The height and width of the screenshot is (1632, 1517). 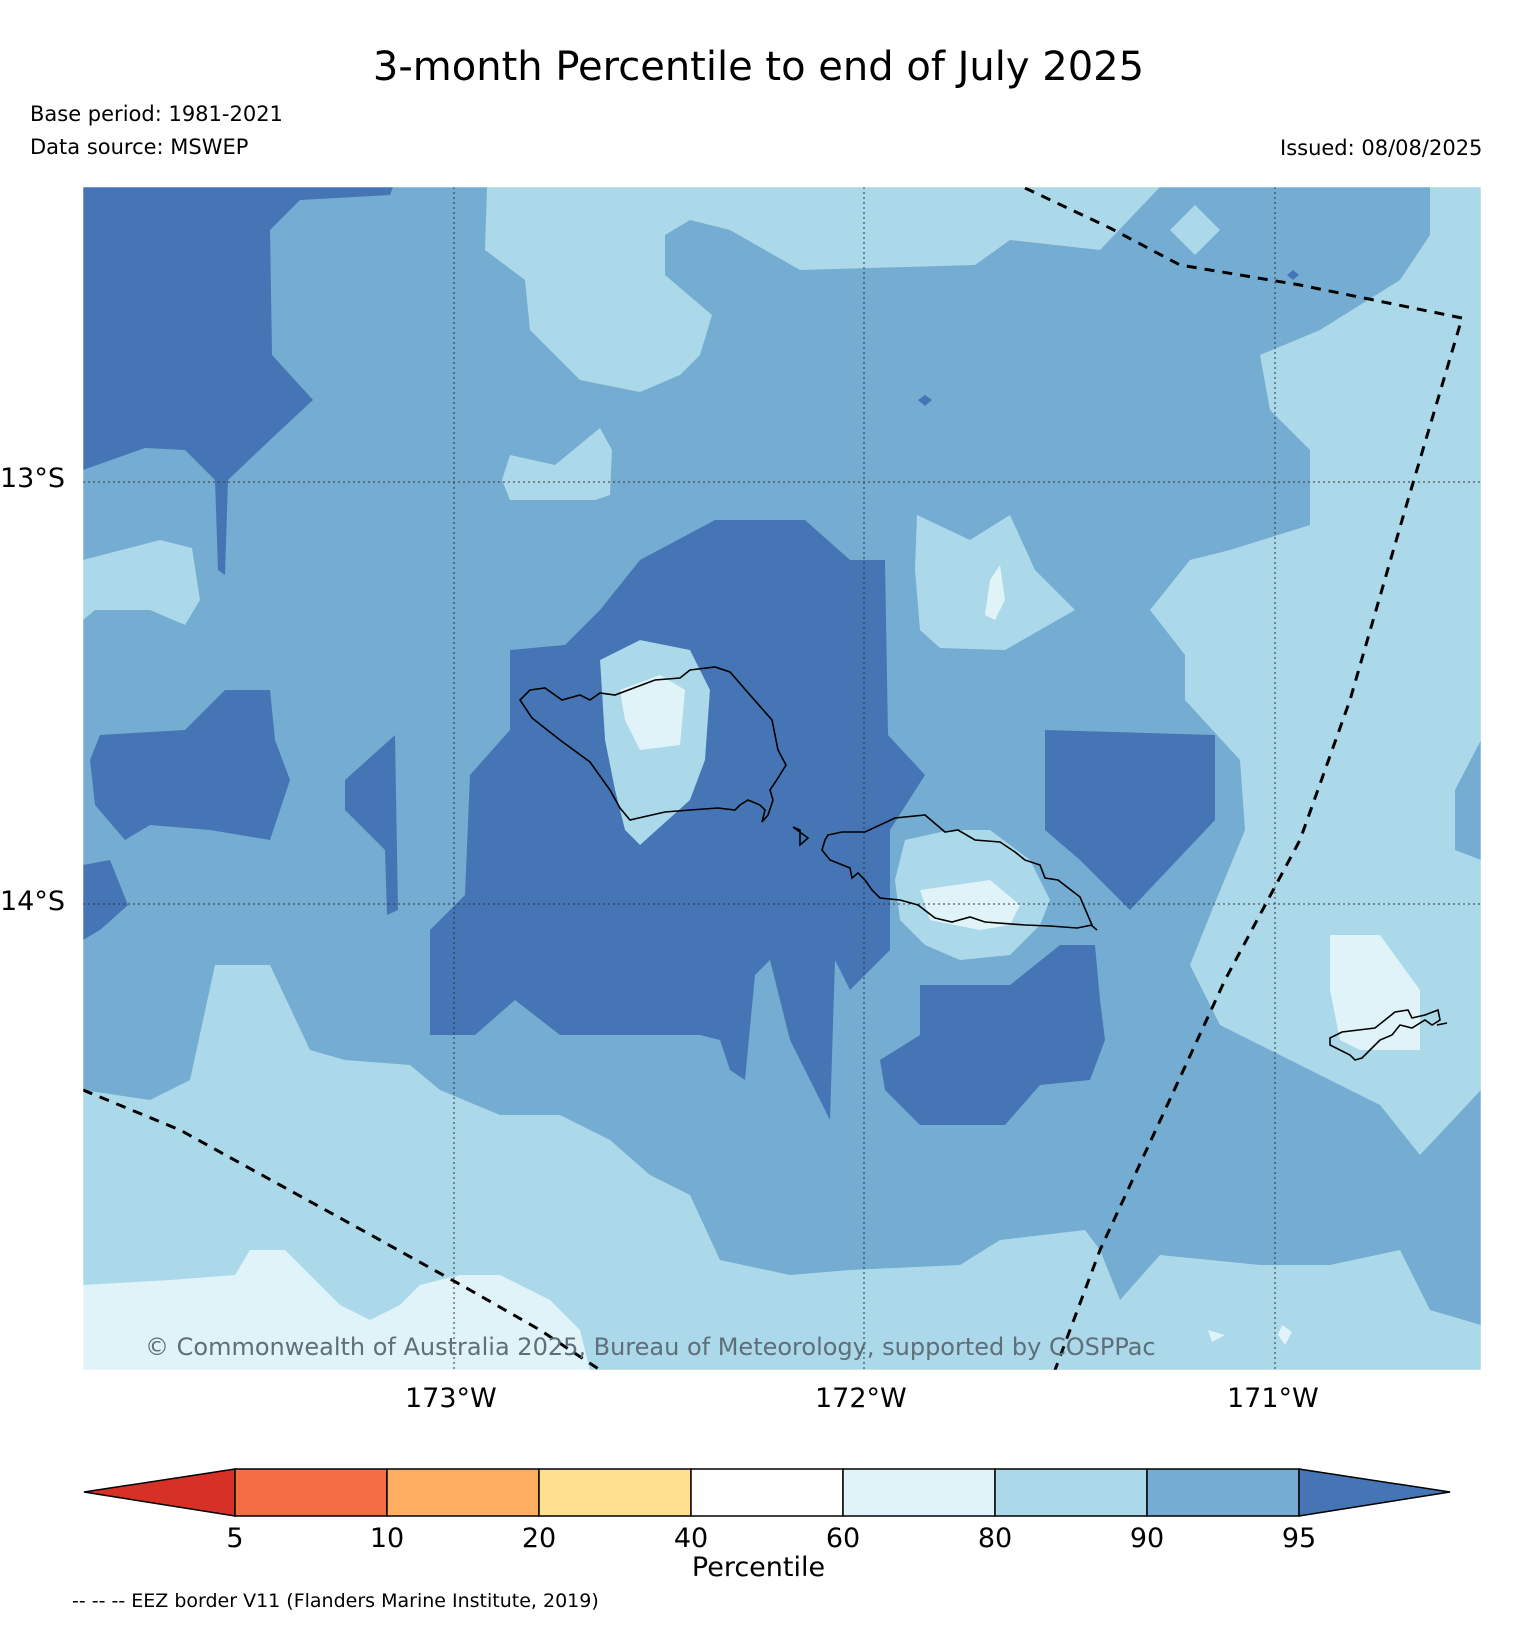 What do you see at coordinates (957, 871) in the screenshot?
I see `coastline-upolu` at bounding box center [957, 871].